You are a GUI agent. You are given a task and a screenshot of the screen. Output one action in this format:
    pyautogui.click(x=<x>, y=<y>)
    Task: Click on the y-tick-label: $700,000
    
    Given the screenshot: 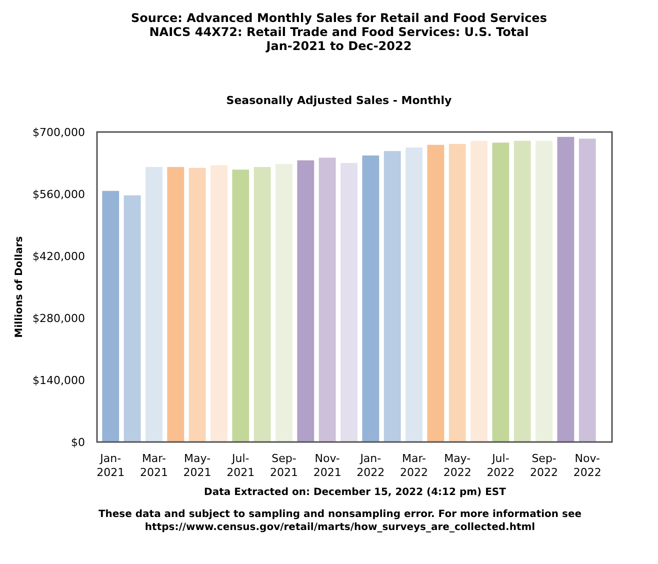 What is the action you would take?
    pyautogui.click(x=58, y=132)
    